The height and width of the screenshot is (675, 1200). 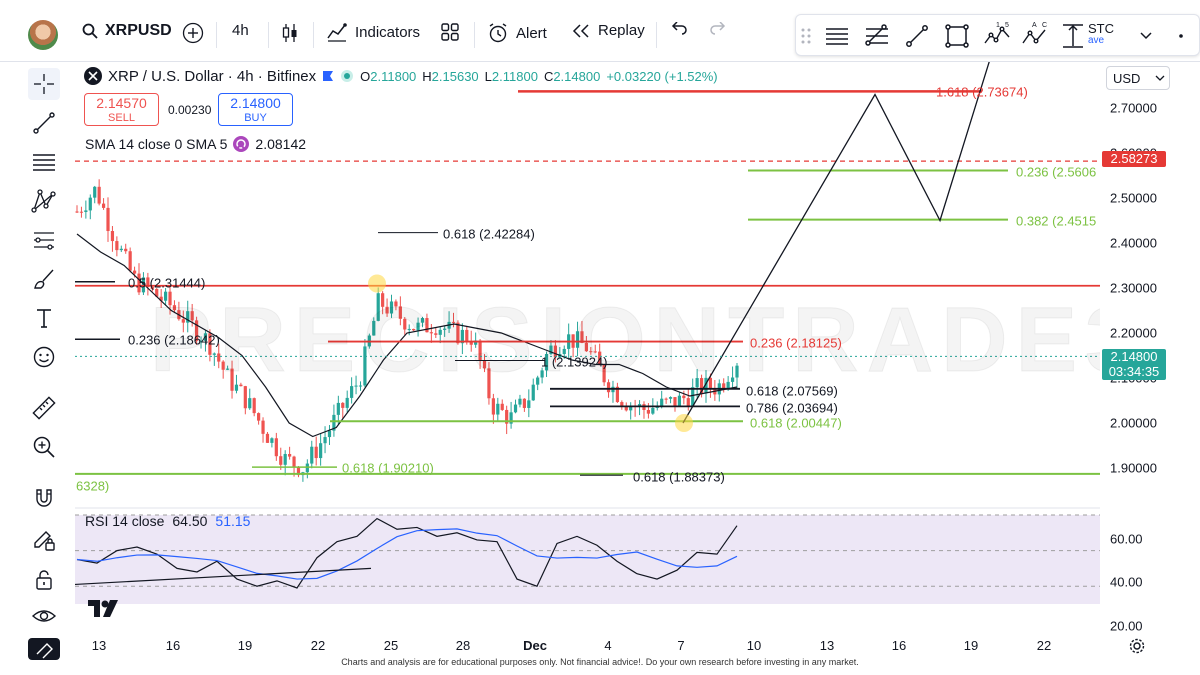 I want to click on visibility-tool, so click(x=44, y=616).